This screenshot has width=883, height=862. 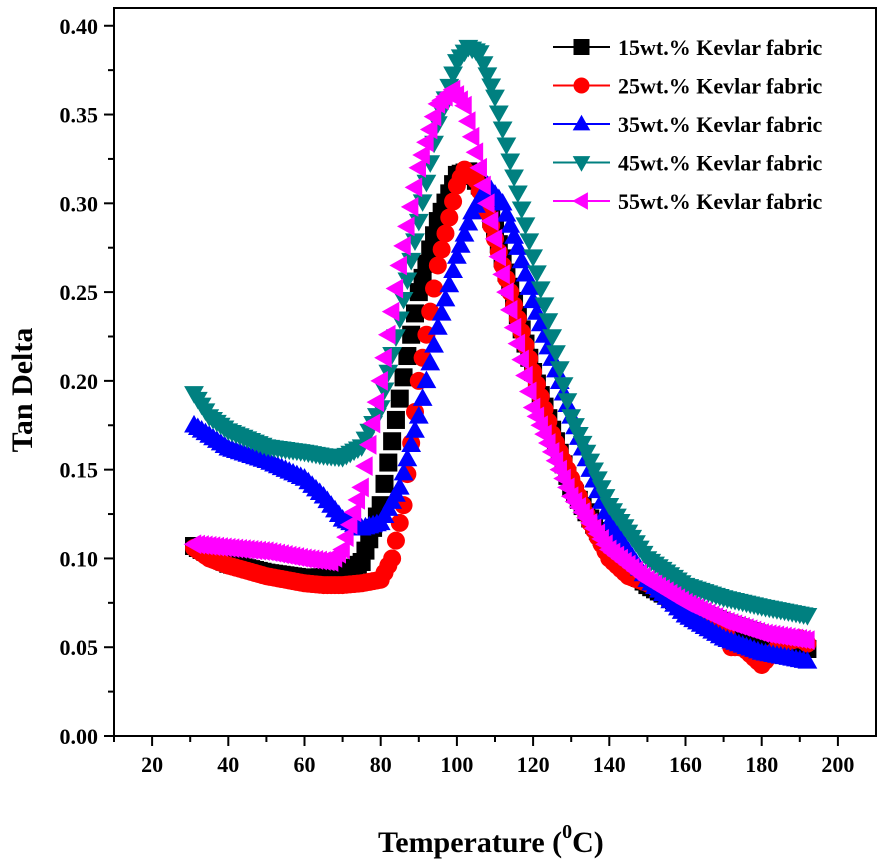 What do you see at coordinates (720, 124) in the screenshot?
I see `legend-label: 35wt.% Kevlar fabric` at bounding box center [720, 124].